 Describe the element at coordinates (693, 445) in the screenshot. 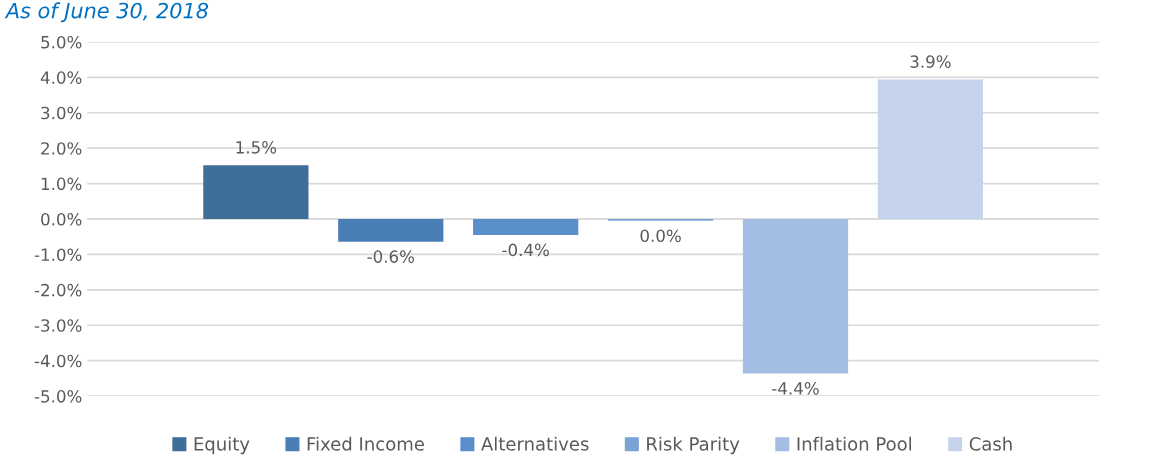

I see `legend-label: Risk Parity` at that location.